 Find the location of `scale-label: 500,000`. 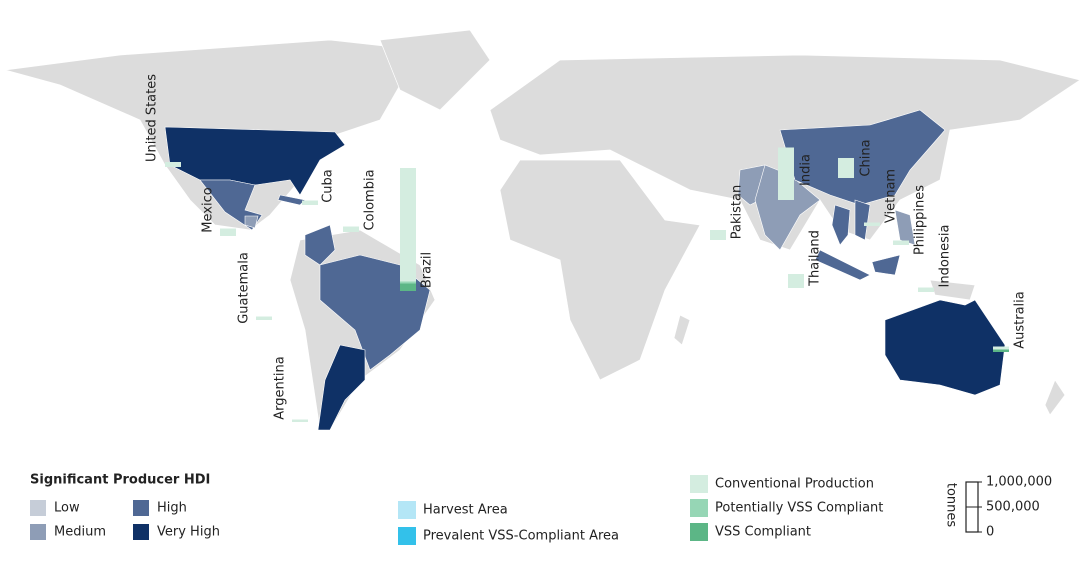

scale-label: 500,000 is located at coordinates (1013, 507).